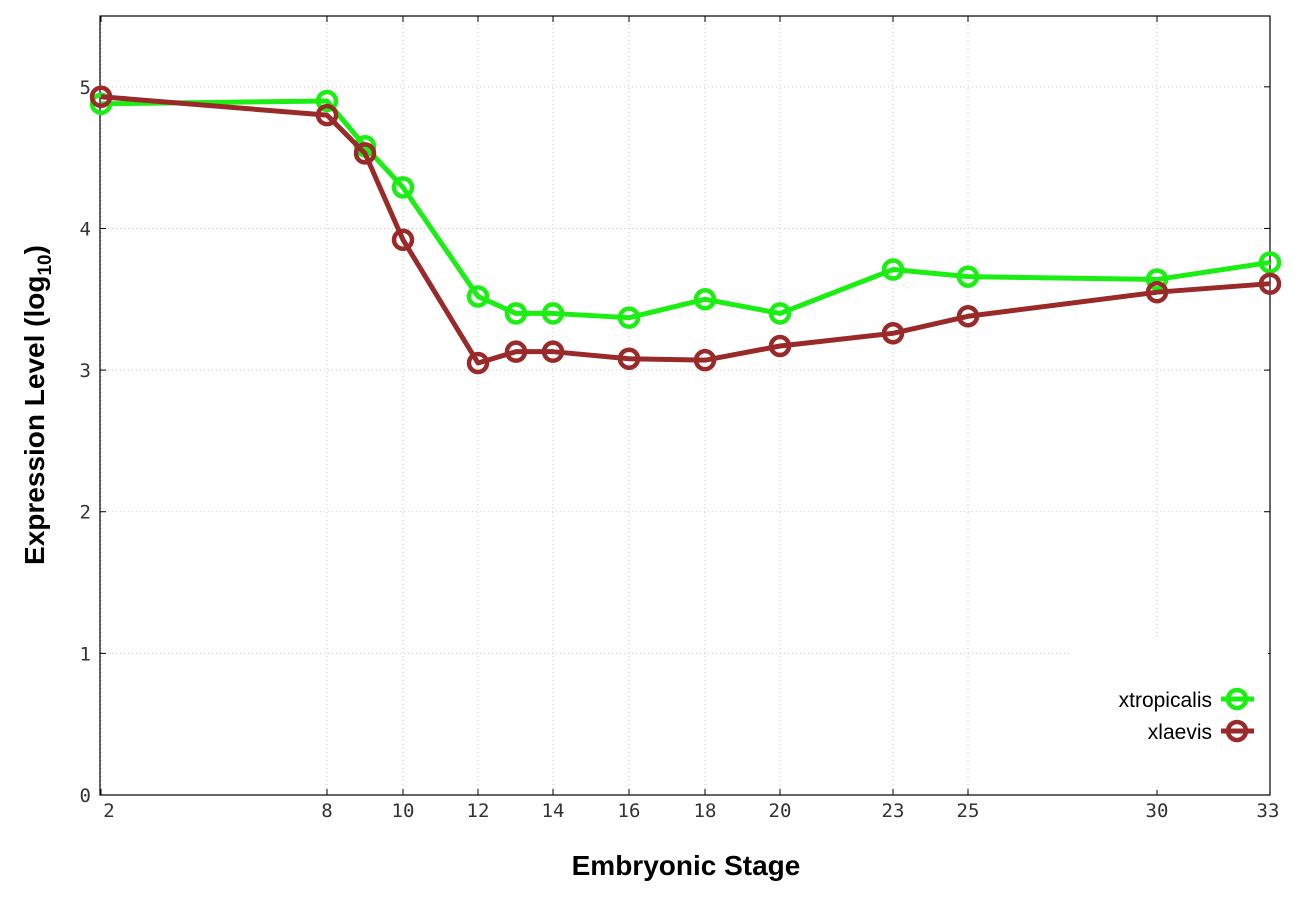 Image resolution: width=1296 pixels, height=907 pixels. What do you see at coordinates (893, 811) in the screenshot?
I see `x-tick-label: 23` at bounding box center [893, 811].